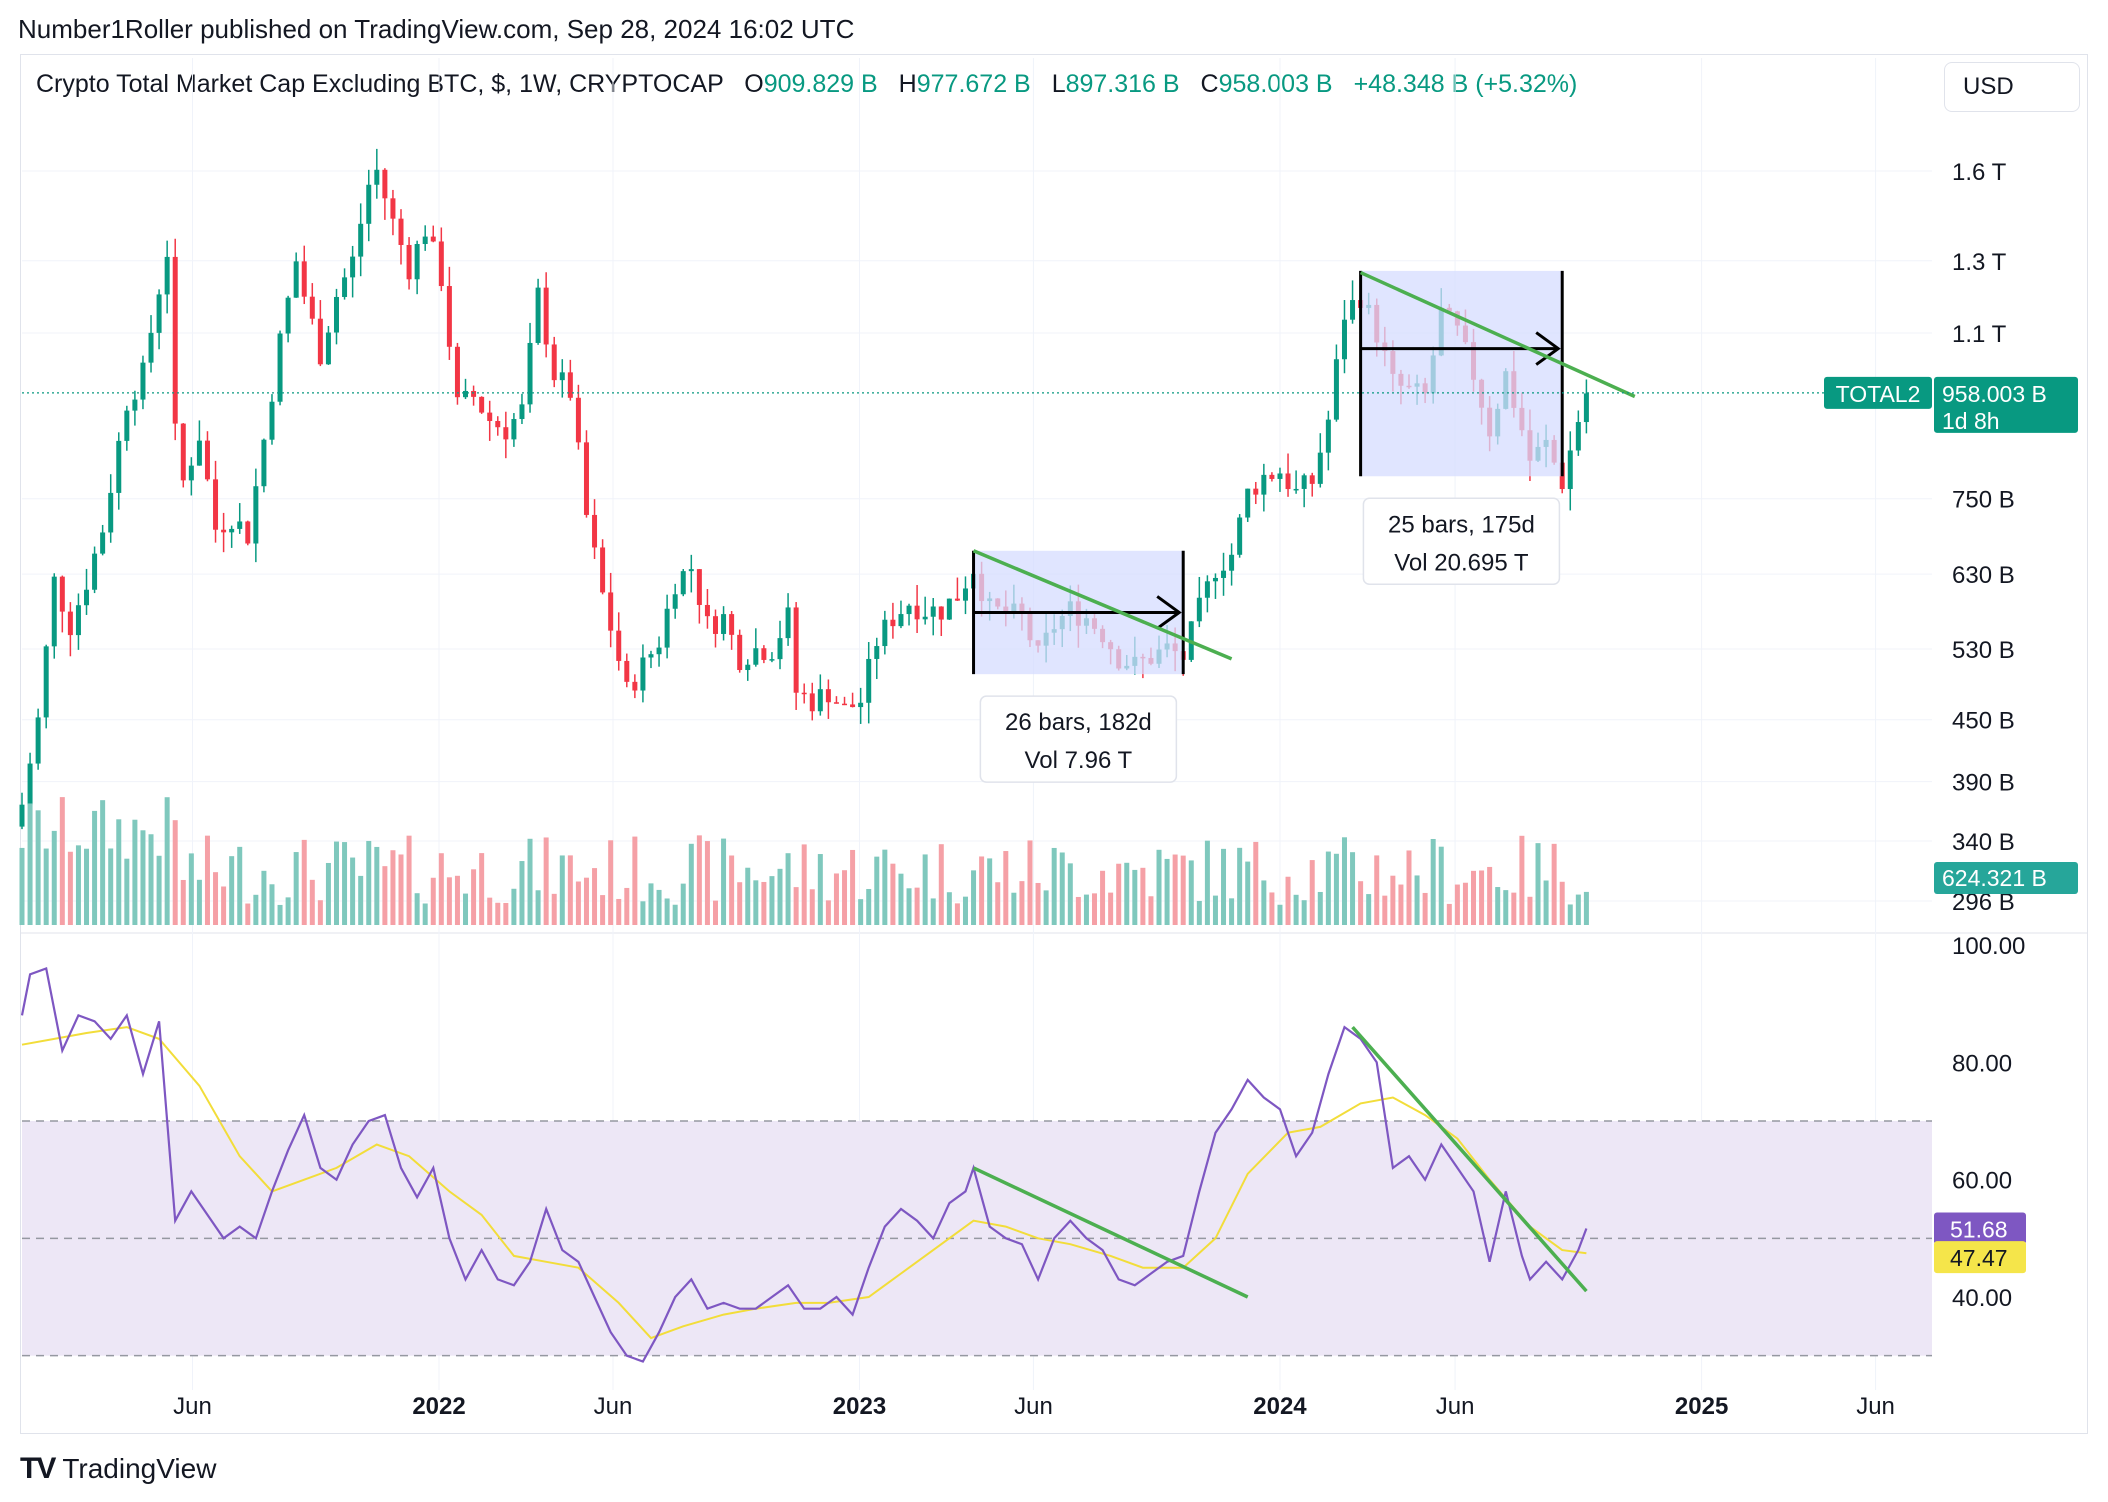 The height and width of the screenshot is (1502, 2108). I want to click on high-label: H, so click(907, 84).